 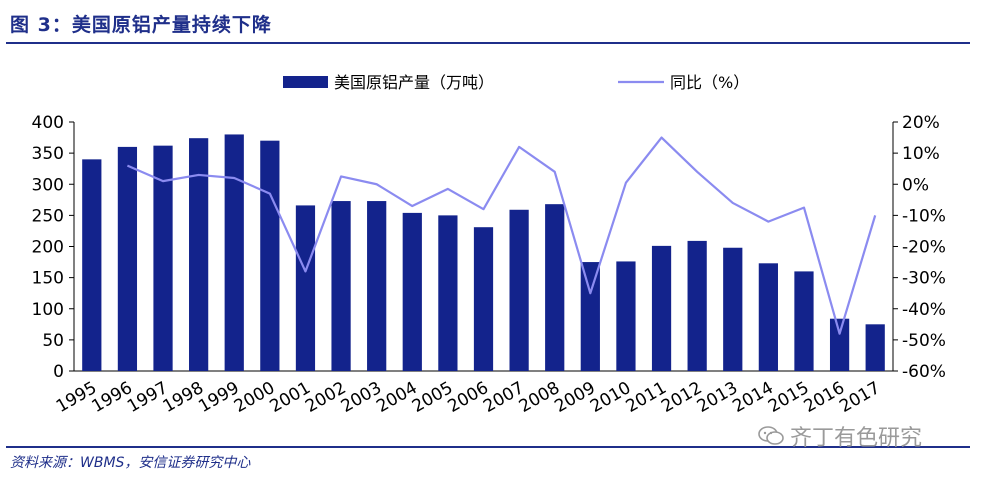 What do you see at coordinates (130, 463) in the screenshot?
I see `source-note: 资料来源：WBMS，安信证券研究中心` at bounding box center [130, 463].